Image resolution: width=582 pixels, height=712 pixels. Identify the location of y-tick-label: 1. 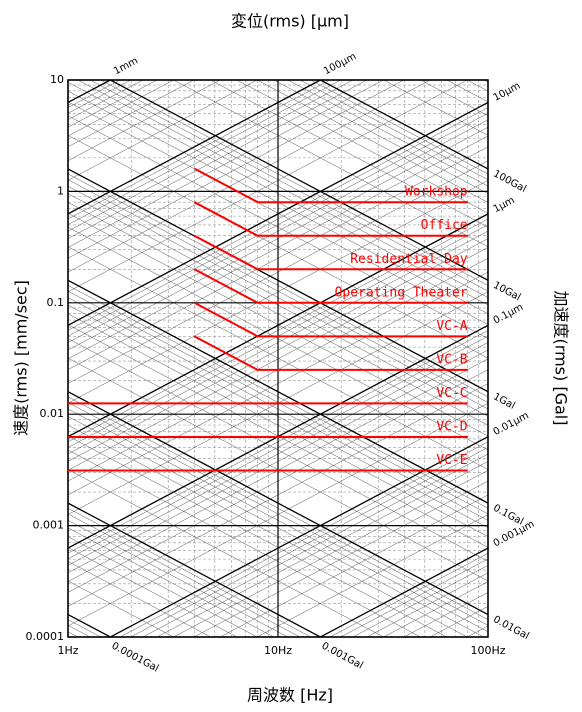
(60, 190).